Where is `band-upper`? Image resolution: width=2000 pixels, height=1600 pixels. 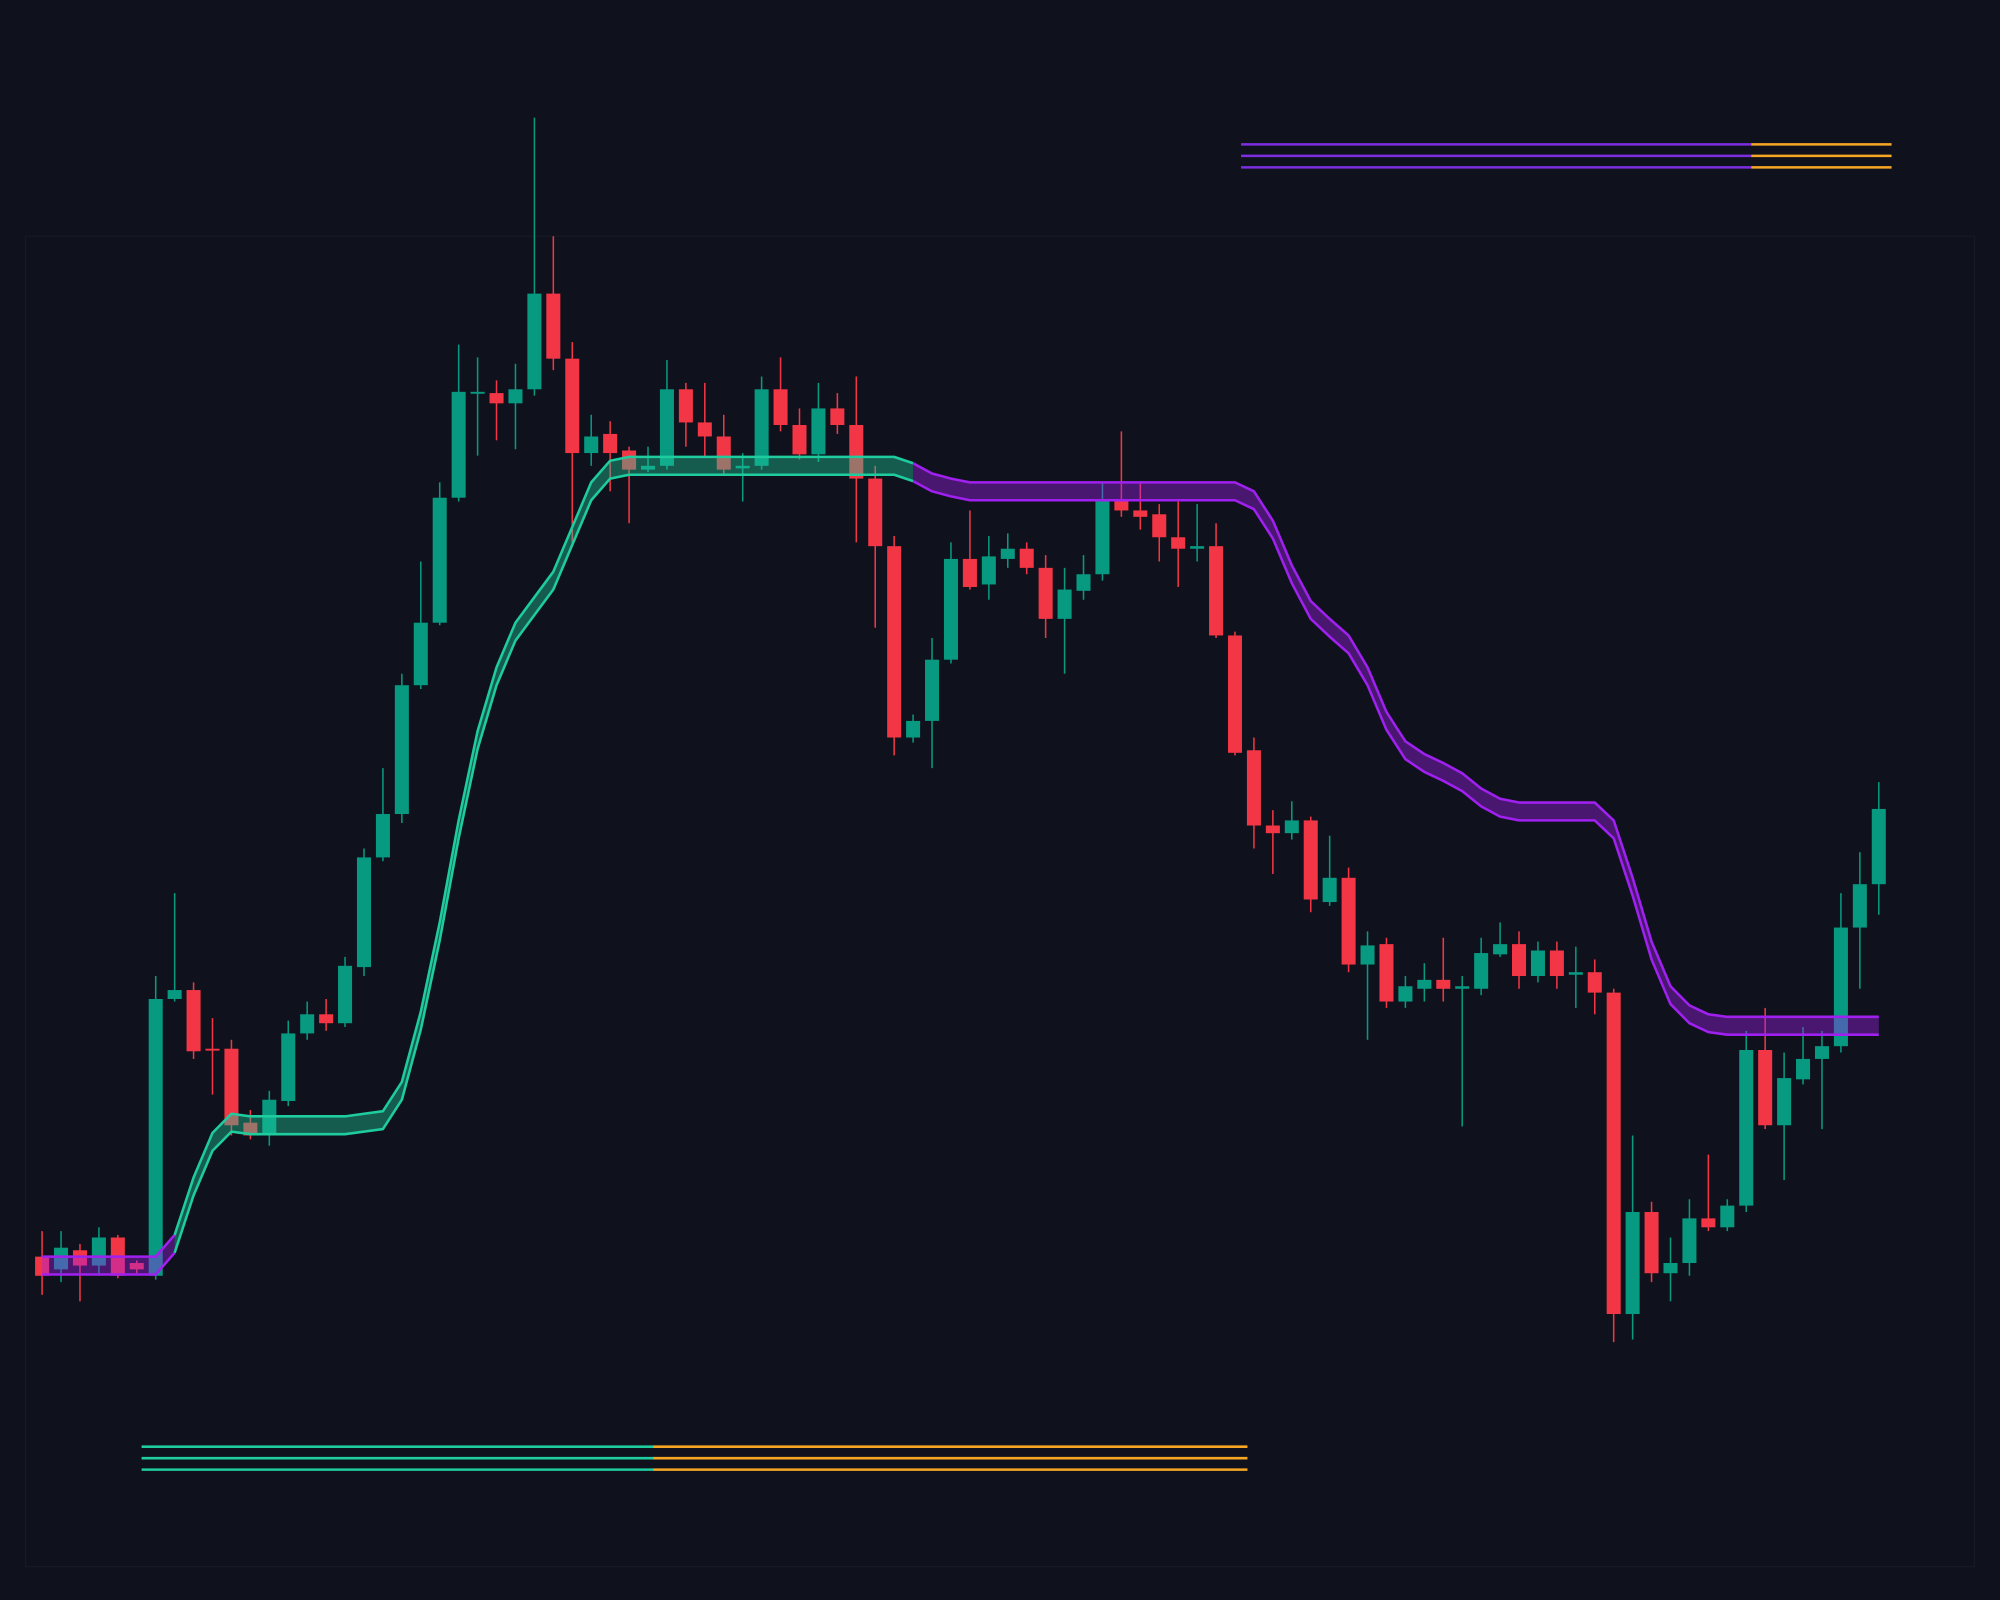 band-upper is located at coordinates (109, 1246).